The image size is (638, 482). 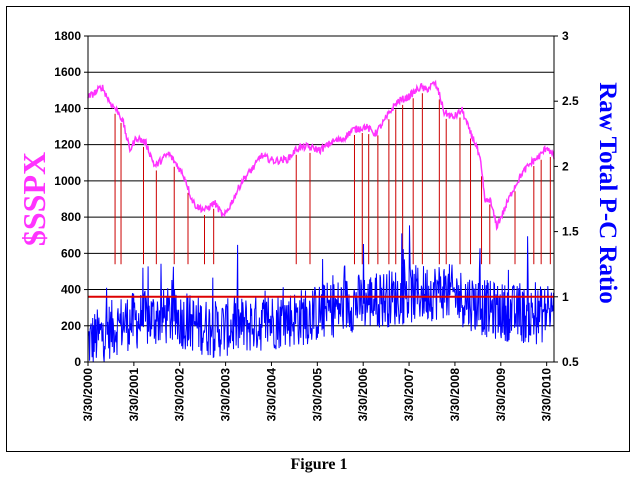 What do you see at coordinates (77, 362) in the screenshot?
I see `left-tick-label: 0` at bounding box center [77, 362].